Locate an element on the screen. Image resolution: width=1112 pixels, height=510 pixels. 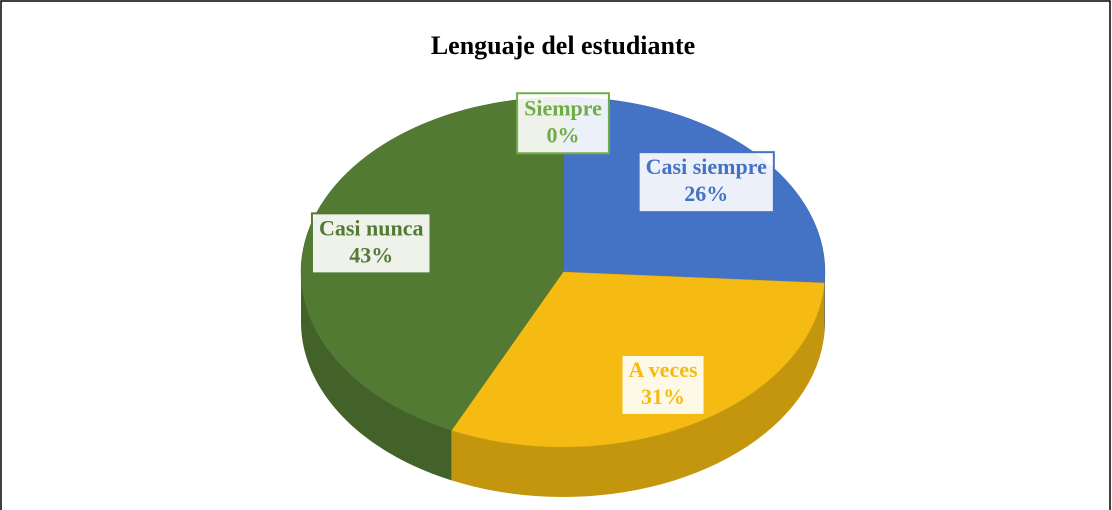
label-category: Casi nunca is located at coordinates (371, 227).